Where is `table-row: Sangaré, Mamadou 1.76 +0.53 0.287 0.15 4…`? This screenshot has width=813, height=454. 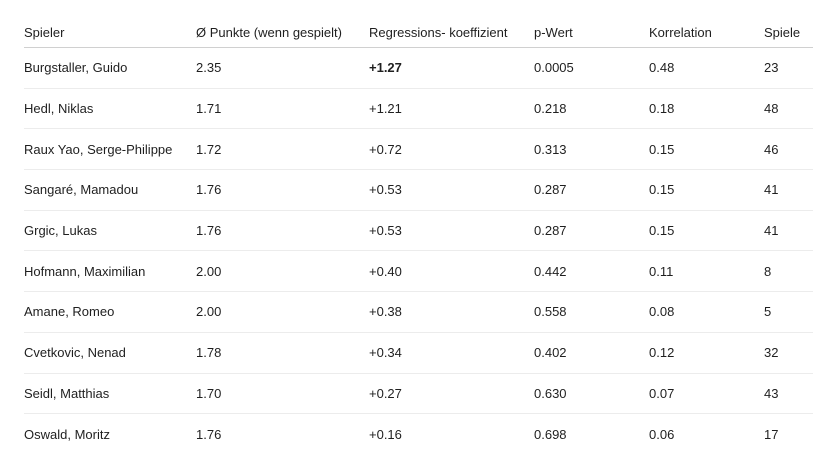
table-row: Sangaré, Mamadou 1.76 +0.53 0.287 0.15 4… is located at coordinates (418, 190).